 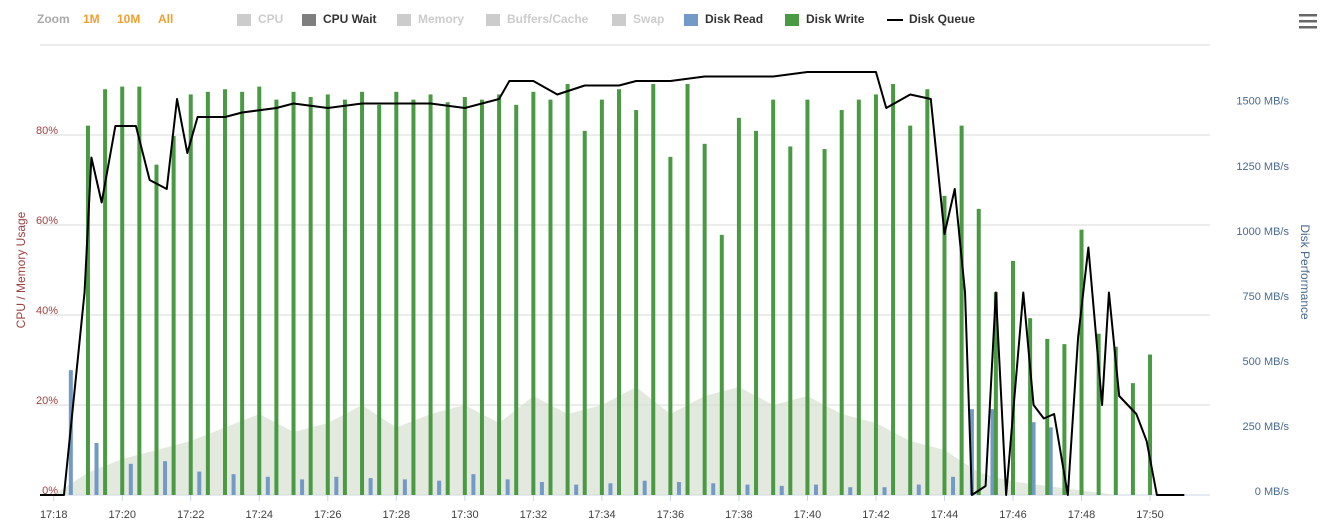 I want to click on y2-tick-label: 1250 MB/s, so click(x=1262, y=167).